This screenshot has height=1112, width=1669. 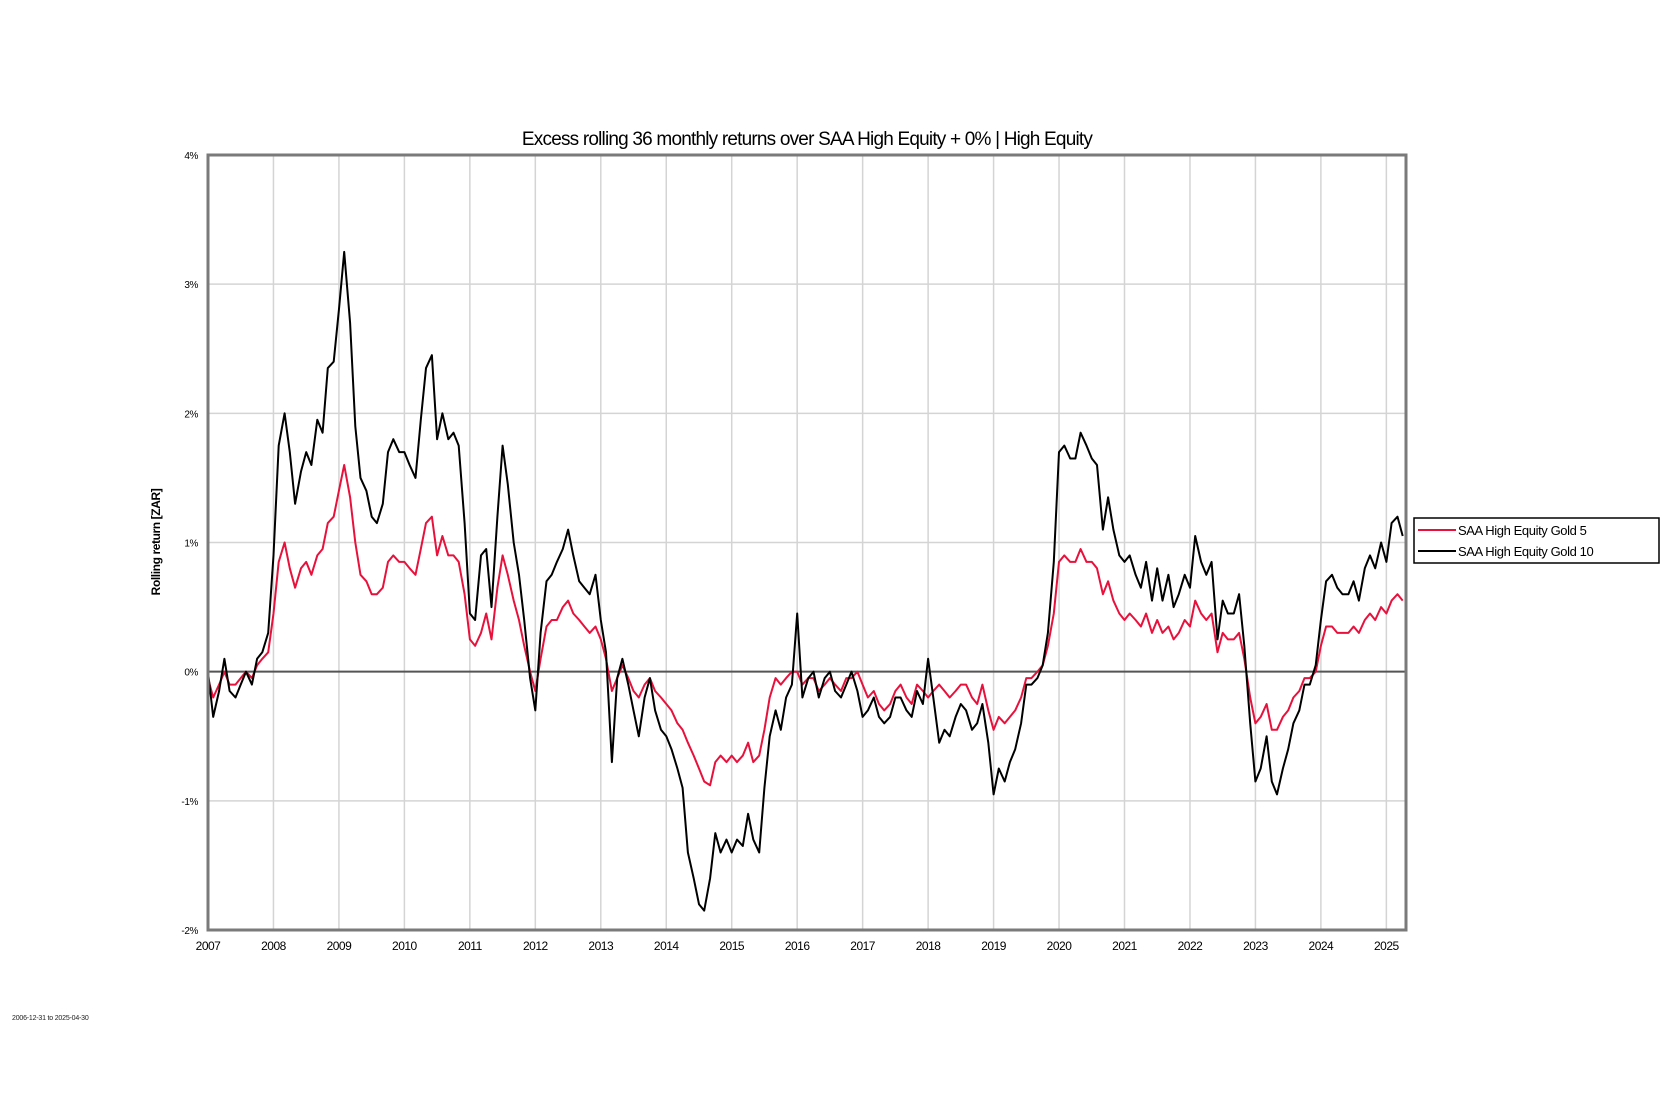 What do you see at coordinates (405, 946) in the screenshot?
I see `x-tick-label: 2010` at bounding box center [405, 946].